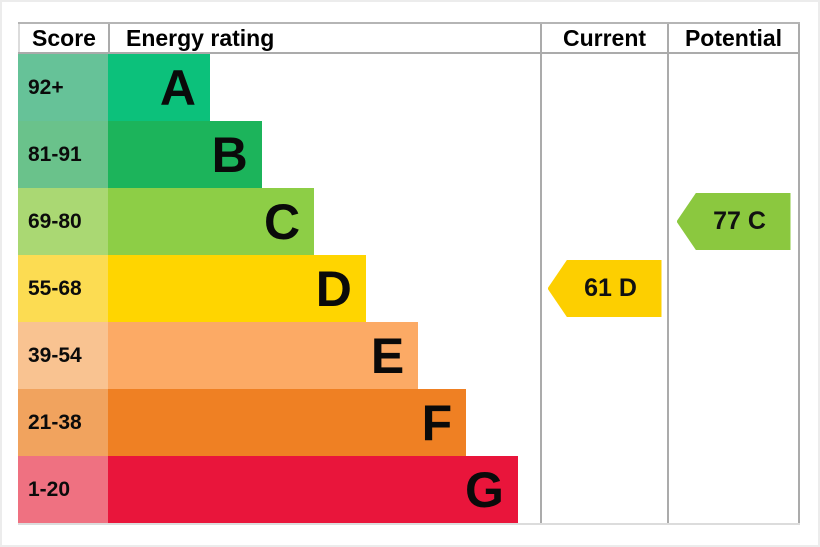  I want to click on score-column-header: Score, so click(63, 38).